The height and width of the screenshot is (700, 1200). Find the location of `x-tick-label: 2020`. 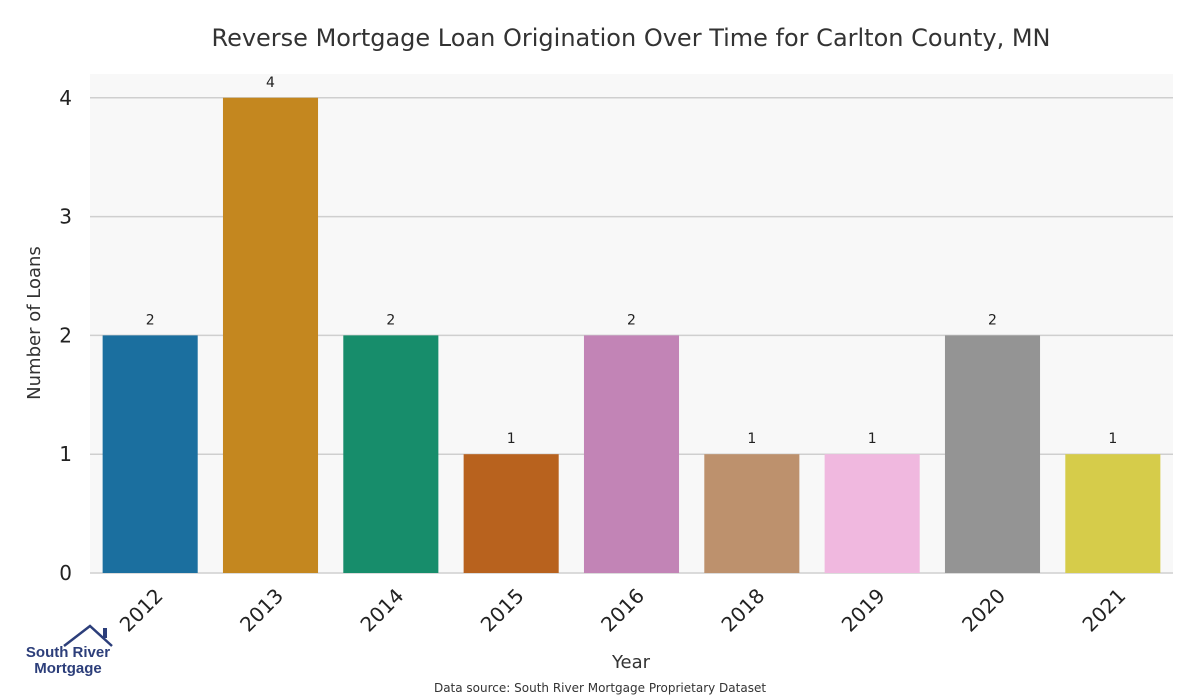

x-tick-label: 2020 is located at coordinates (983, 610).